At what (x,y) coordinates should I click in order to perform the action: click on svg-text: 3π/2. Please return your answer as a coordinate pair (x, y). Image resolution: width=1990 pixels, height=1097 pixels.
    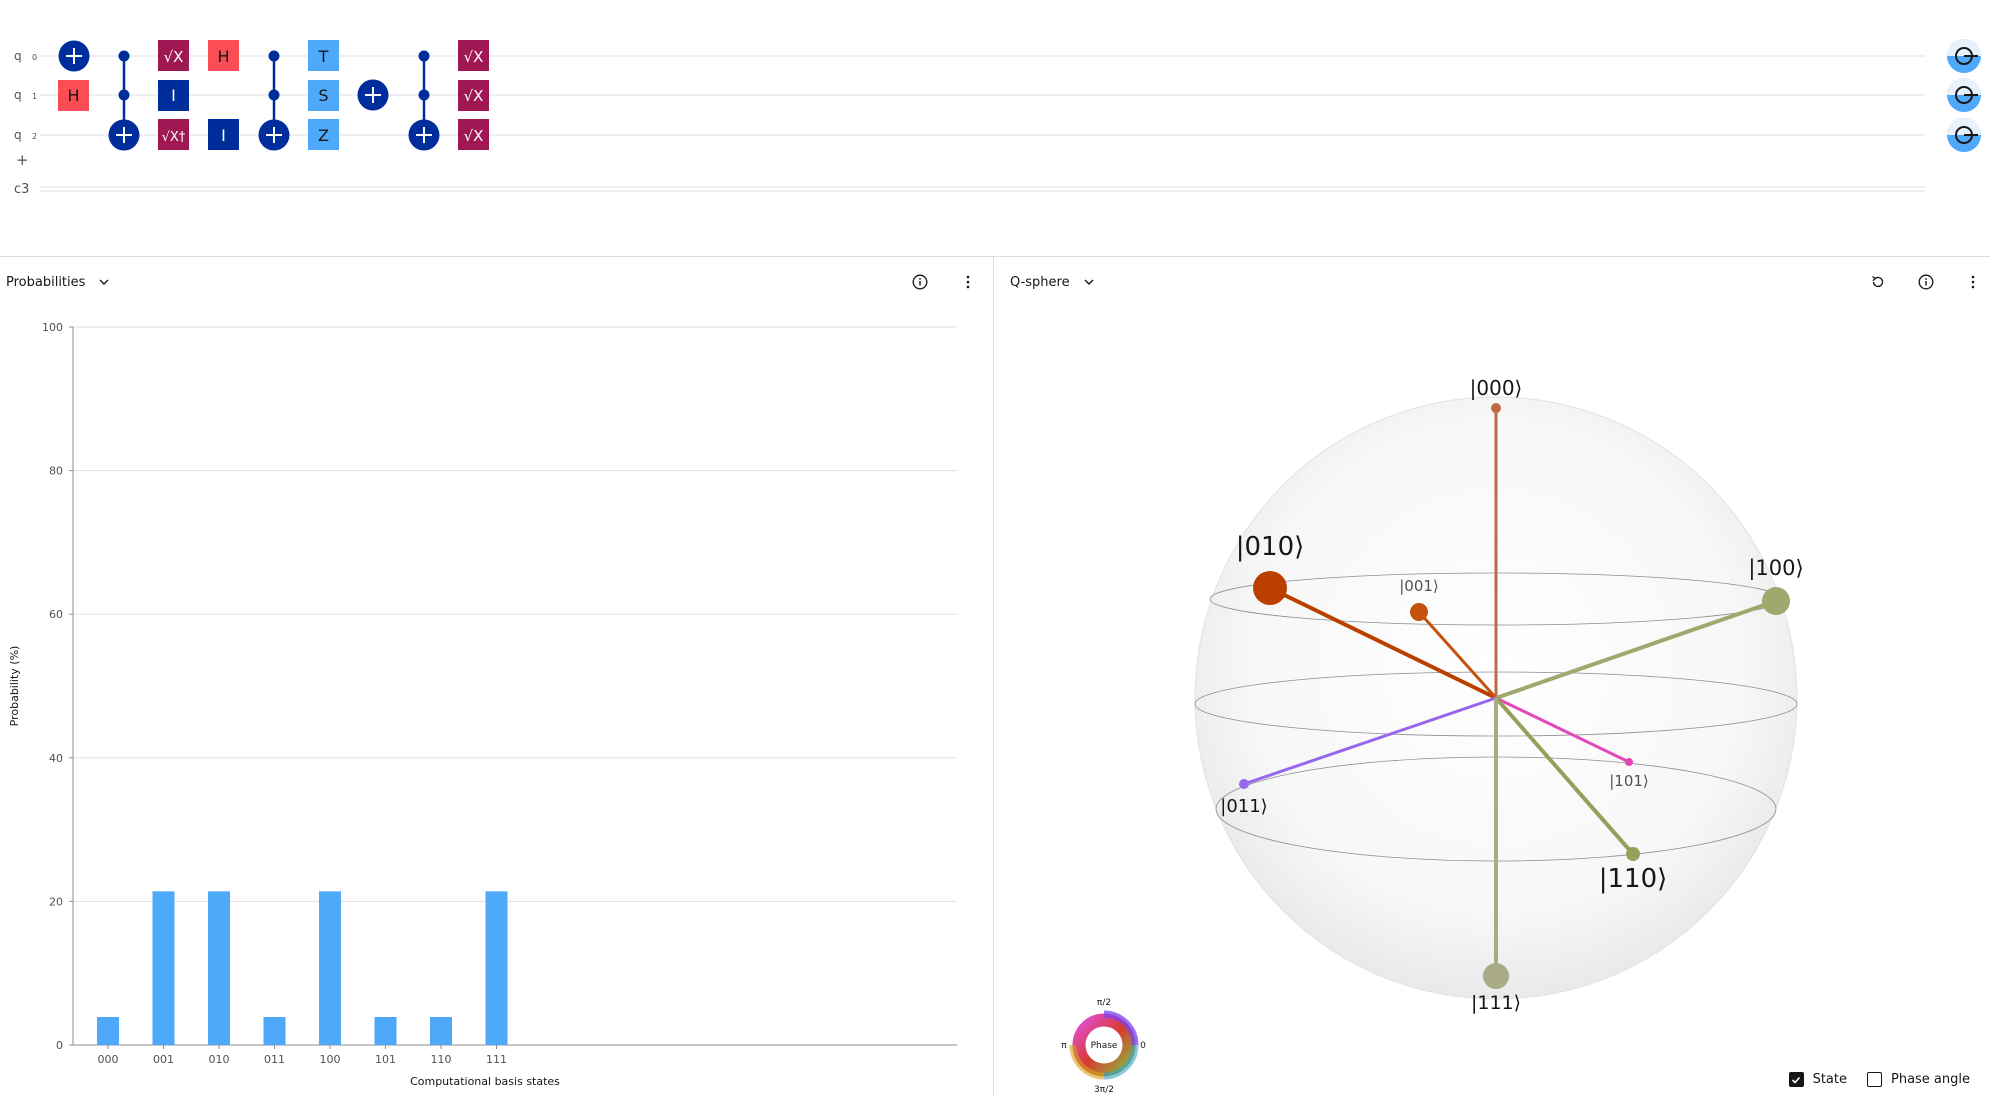
    Looking at the image, I should click on (1104, 1090).